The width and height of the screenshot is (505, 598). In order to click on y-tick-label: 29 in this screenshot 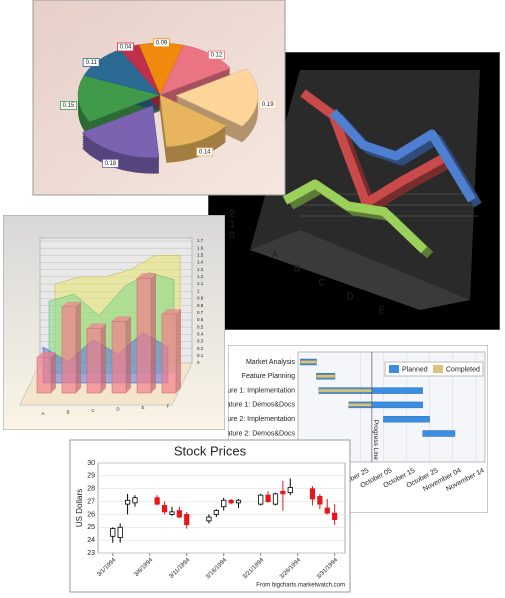, I will do `click(91, 476)`.